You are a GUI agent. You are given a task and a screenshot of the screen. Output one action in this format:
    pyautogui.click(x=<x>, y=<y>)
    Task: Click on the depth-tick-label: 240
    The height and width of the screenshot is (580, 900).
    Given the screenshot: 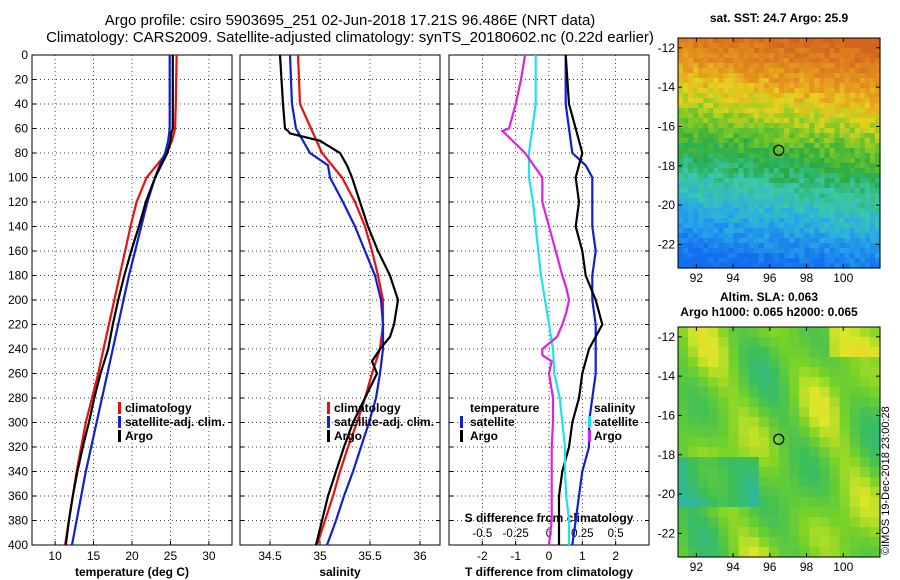 What is the action you would take?
    pyautogui.click(x=18, y=349)
    